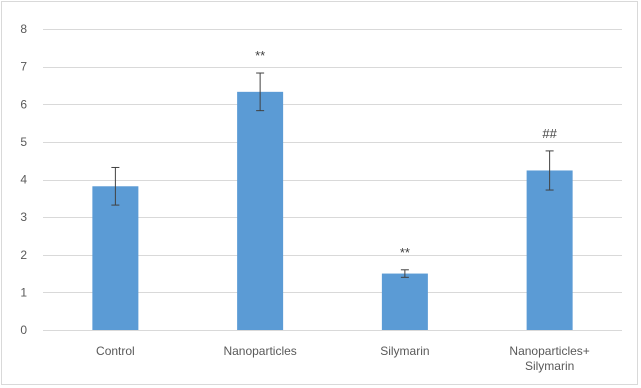 The height and width of the screenshot is (388, 641). I want to click on x-tick-label: Nanoparticles, so click(259, 351).